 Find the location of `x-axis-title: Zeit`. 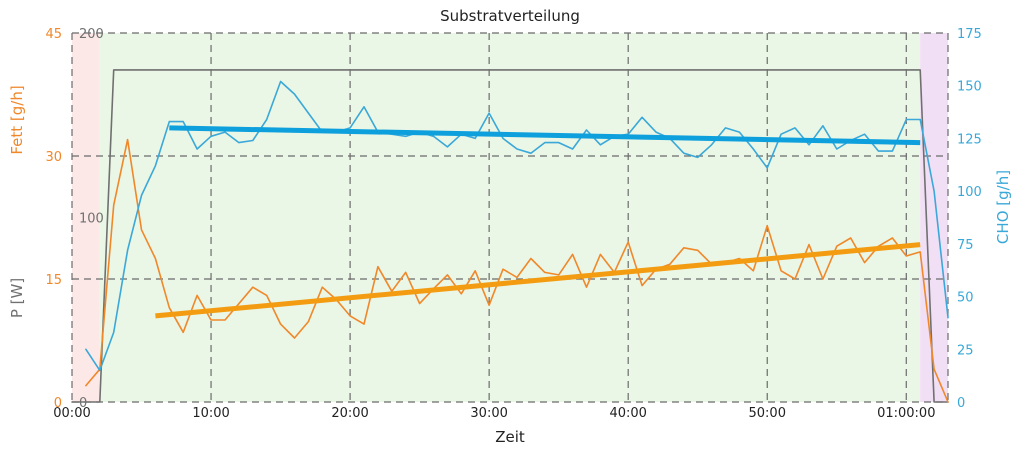

x-axis-title: Zeit is located at coordinates (510, 437).